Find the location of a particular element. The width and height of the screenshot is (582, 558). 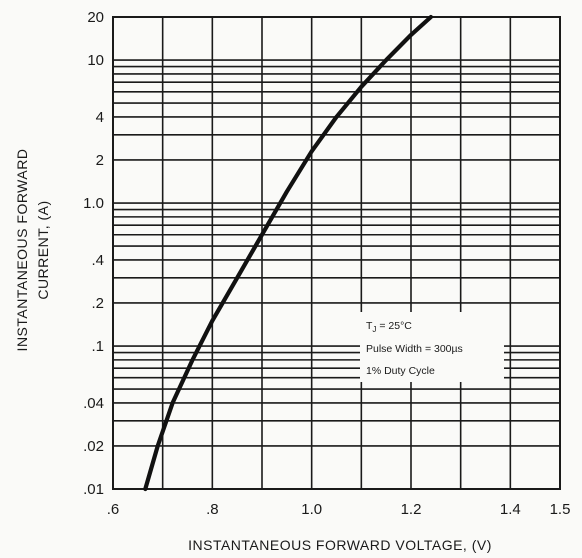

x-axis-title: INSTANTANEOUS FORWARD VOLTAGE, (V) is located at coordinates (340, 545).